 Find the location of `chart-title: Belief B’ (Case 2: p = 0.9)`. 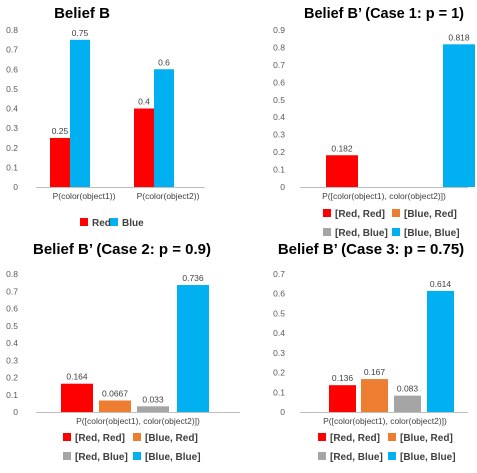

chart-title: Belief B’ (Case 2: p = 0.9) is located at coordinates (122, 249).